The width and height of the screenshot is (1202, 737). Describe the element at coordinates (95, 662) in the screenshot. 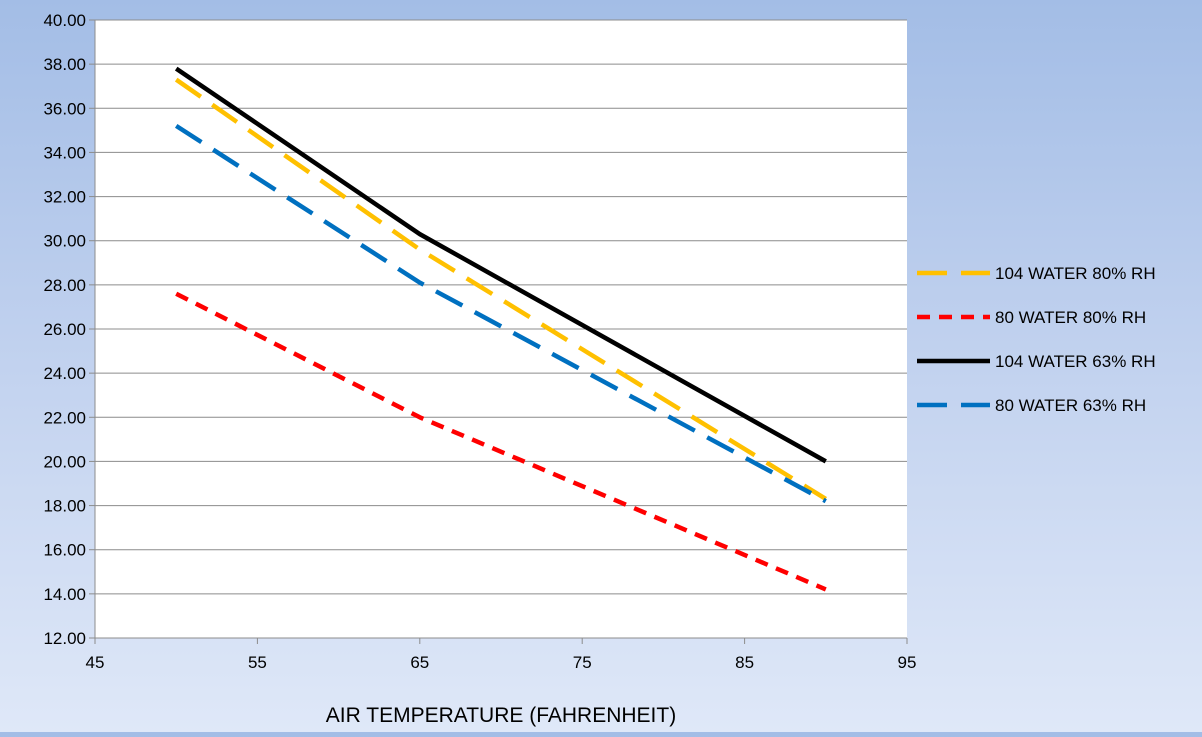

I see `x-tick-label: 45` at that location.